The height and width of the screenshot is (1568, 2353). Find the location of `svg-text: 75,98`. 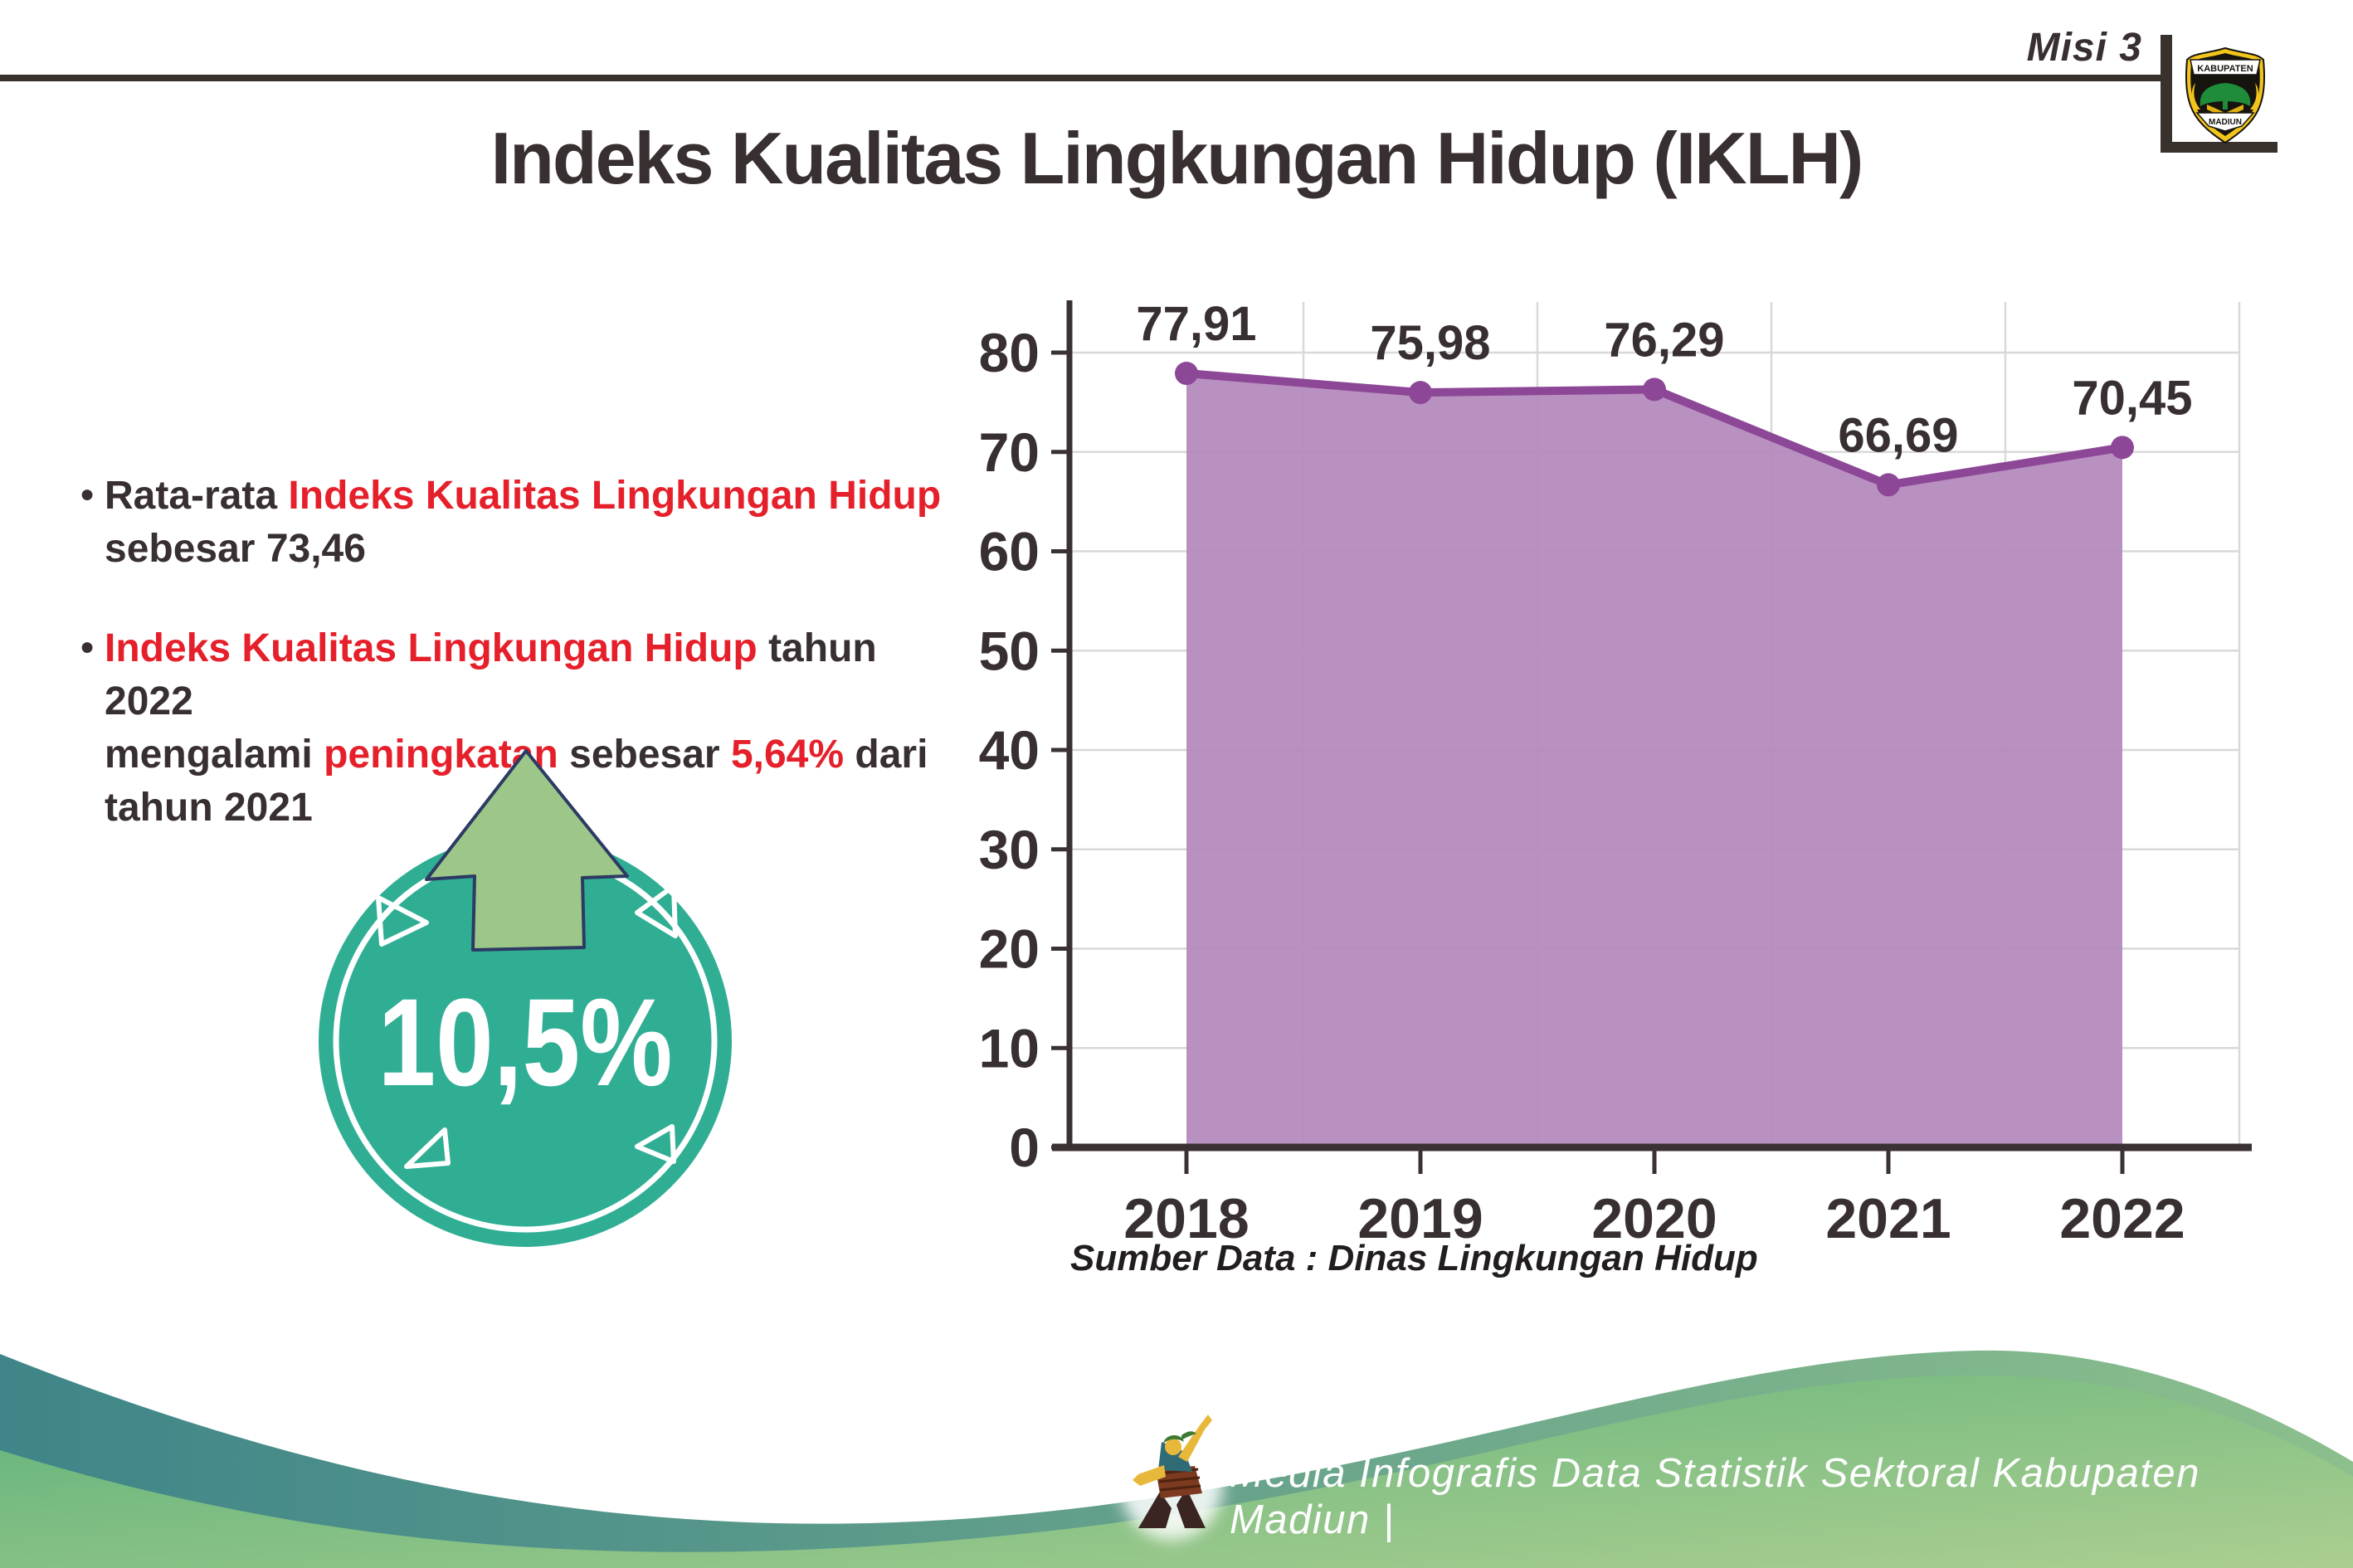

svg-text: 75,98 is located at coordinates (1430, 343).